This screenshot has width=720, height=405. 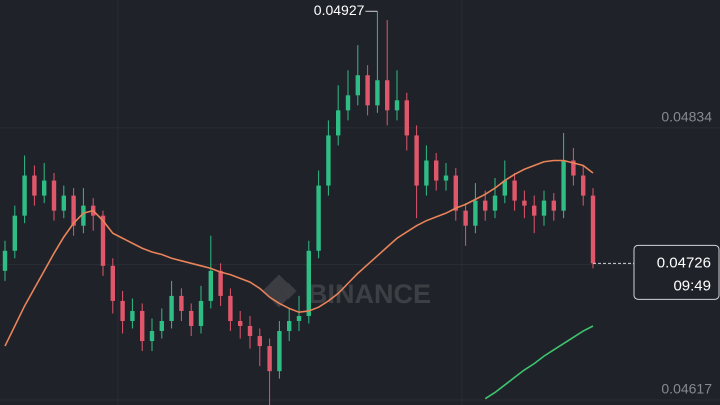 What do you see at coordinates (686, 389) in the screenshot?
I see `y-tick-label: 0.04617` at bounding box center [686, 389].